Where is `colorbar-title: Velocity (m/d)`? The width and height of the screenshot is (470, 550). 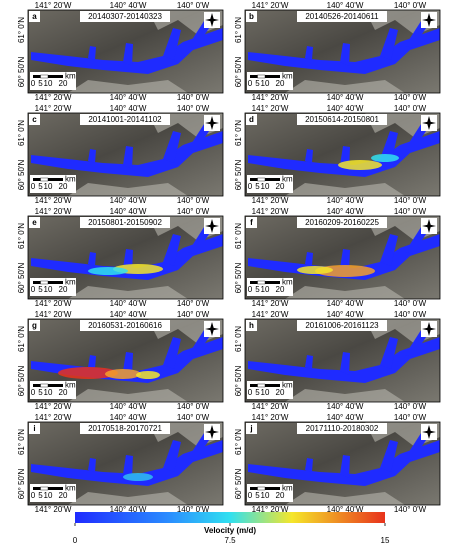
colorbar-title: Velocity (m/d) is located at coordinates (230, 530).